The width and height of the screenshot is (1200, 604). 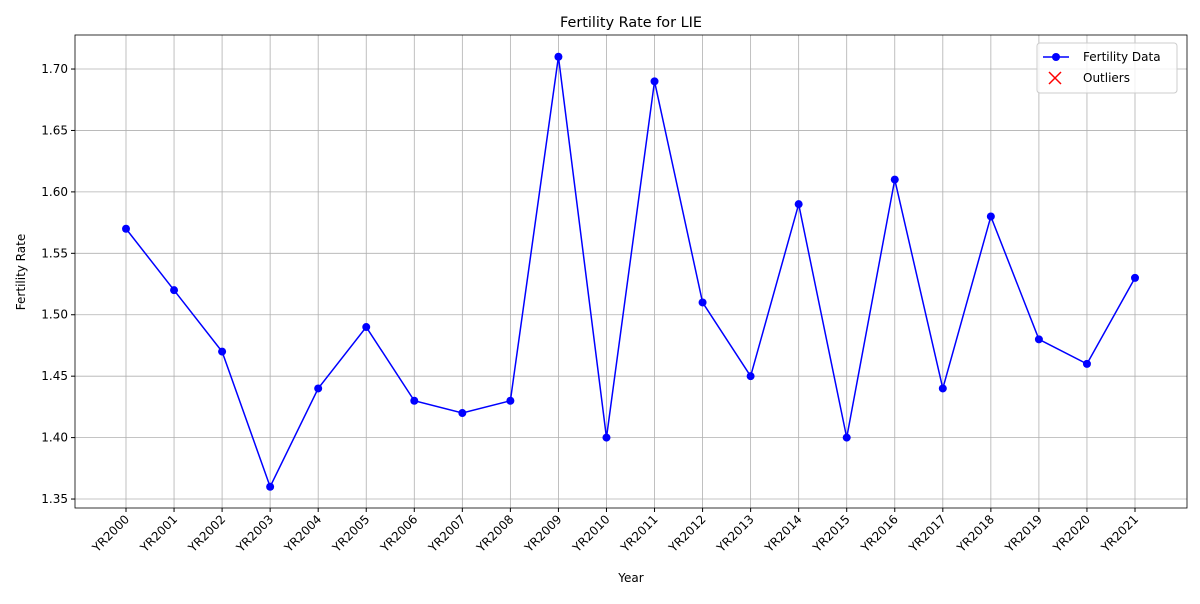 I want to click on y-tick-label: 1.60, so click(x=54, y=192).